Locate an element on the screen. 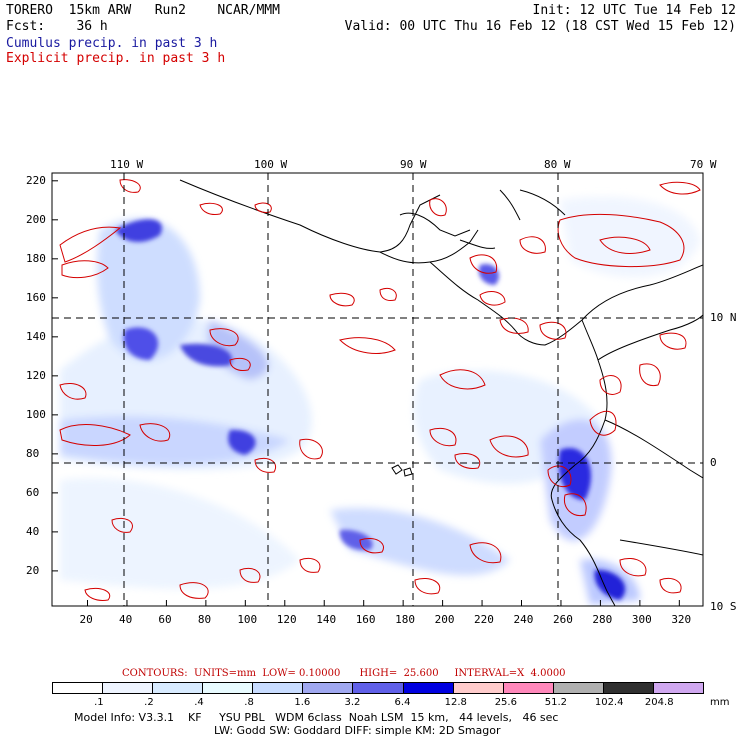 This screenshot has width=740, height=740. y-tick-label: 200 is located at coordinates (36, 219).